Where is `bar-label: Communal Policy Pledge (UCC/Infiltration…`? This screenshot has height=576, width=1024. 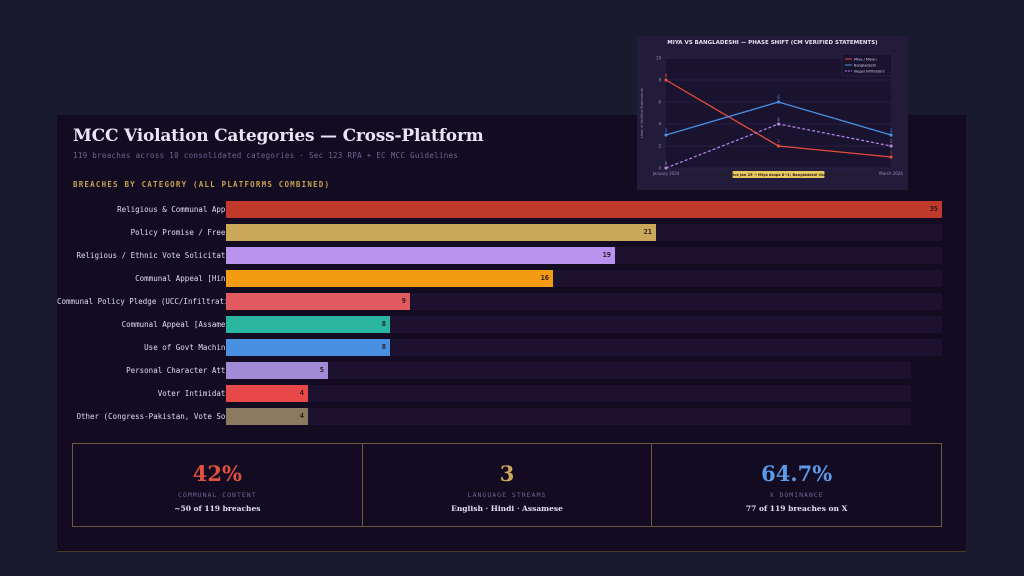 bar-label: Communal Policy Pledge (UCC/Infiltration… is located at coordinates (150, 301).